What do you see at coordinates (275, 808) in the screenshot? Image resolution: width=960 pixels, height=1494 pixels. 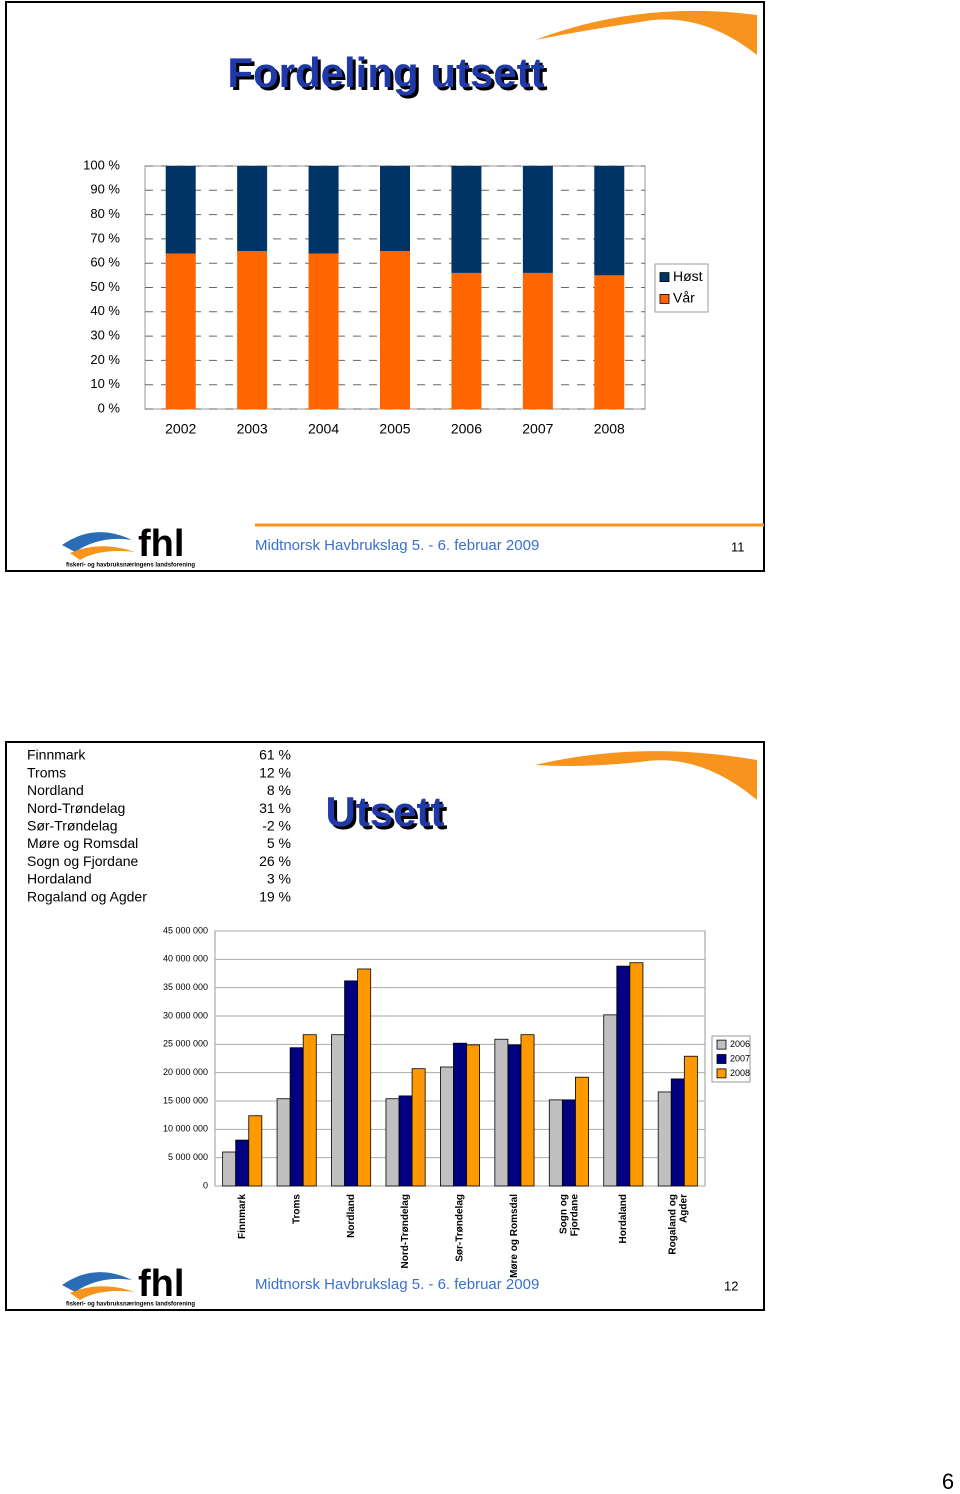 I see `table-cell: 31 %` at bounding box center [275, 808].